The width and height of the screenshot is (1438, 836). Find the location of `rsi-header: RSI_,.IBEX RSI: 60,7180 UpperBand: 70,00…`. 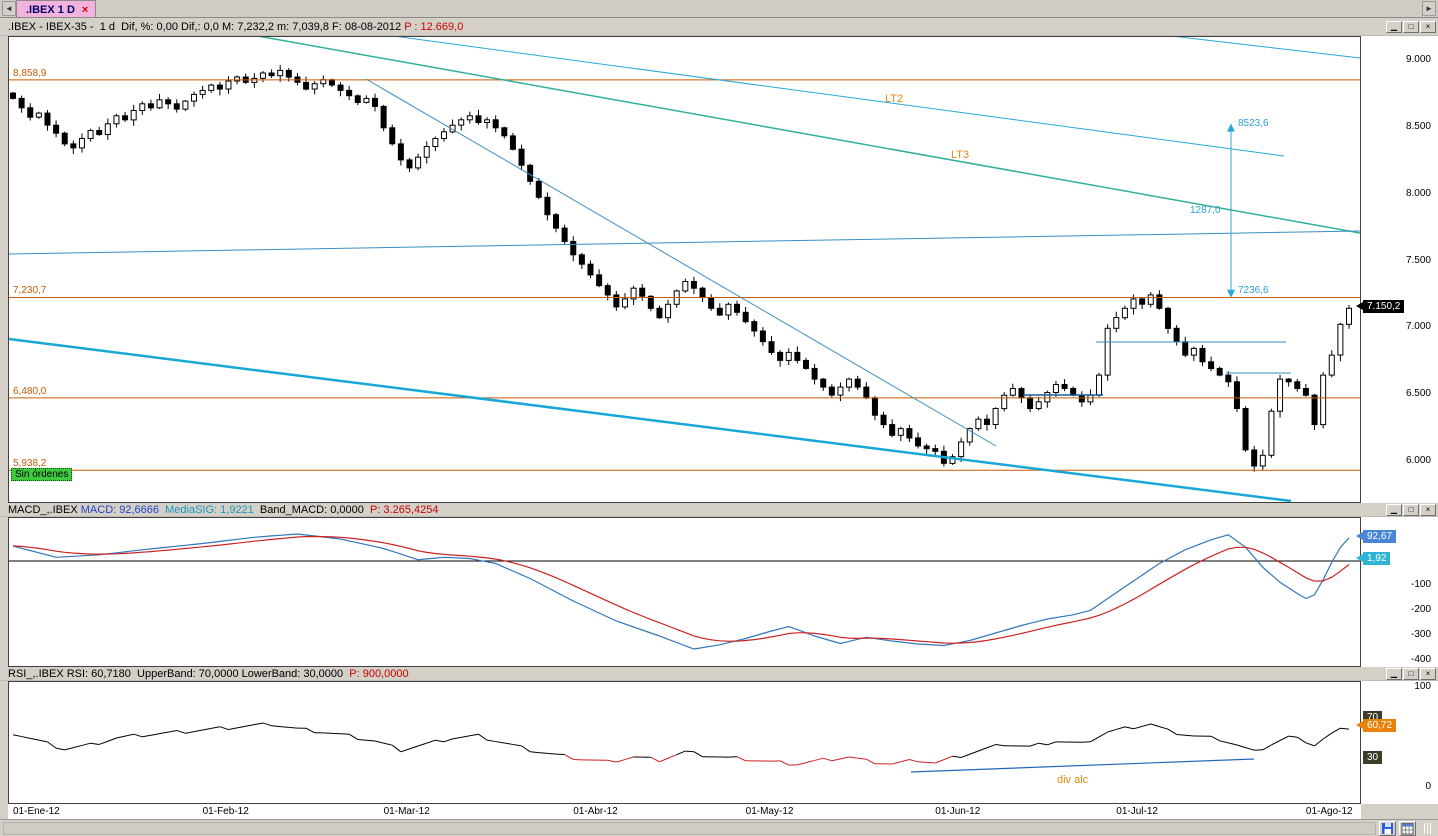

rsi-header: RSI_,.IBEX RSI: 60,7180 UpperBand: 70,00… is located at coordinates (719, 674).